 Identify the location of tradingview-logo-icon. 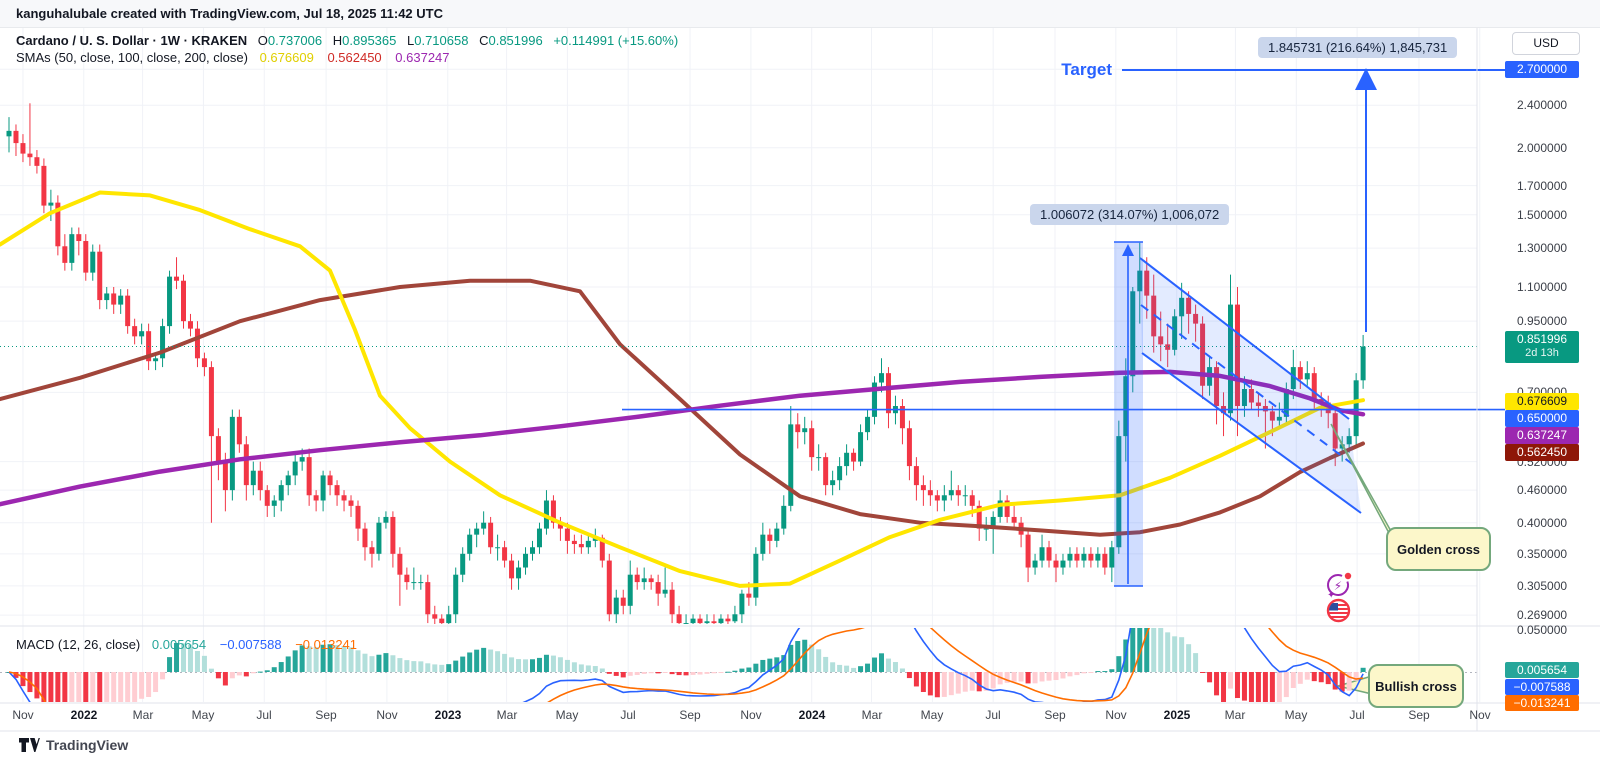
(29, 745).